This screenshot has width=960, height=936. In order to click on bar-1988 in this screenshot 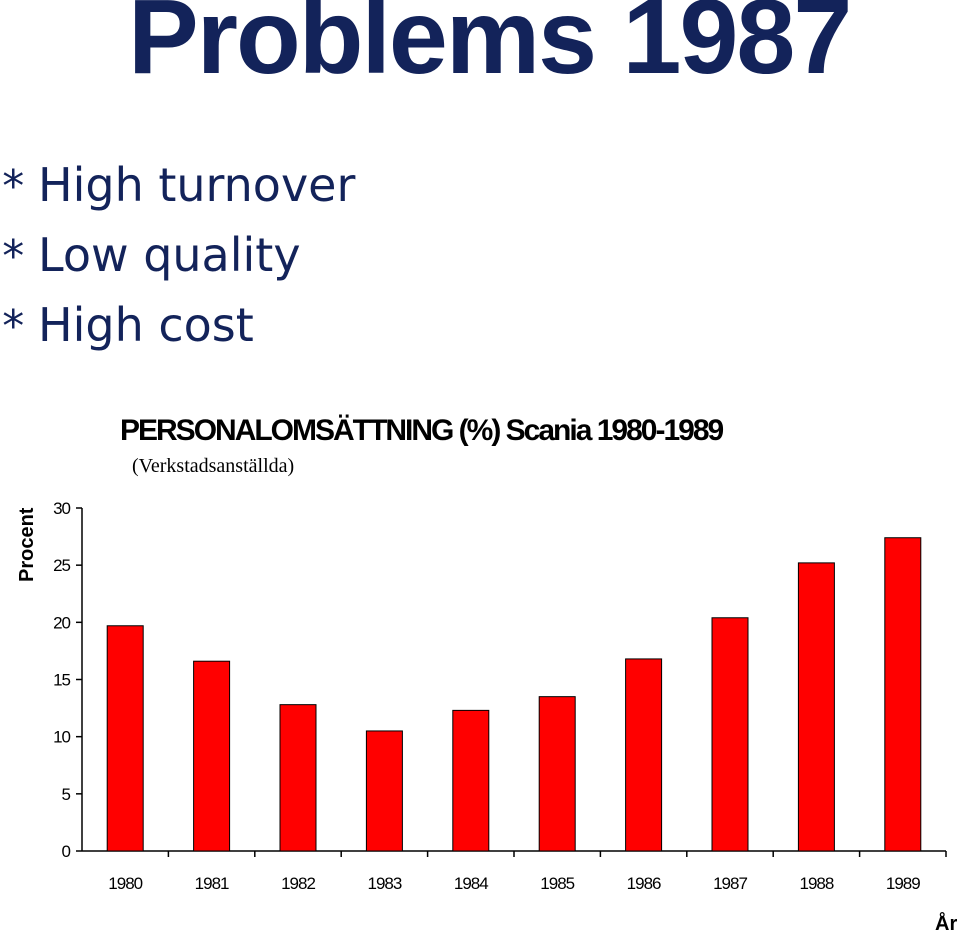, I will do `click(816, 707)`.